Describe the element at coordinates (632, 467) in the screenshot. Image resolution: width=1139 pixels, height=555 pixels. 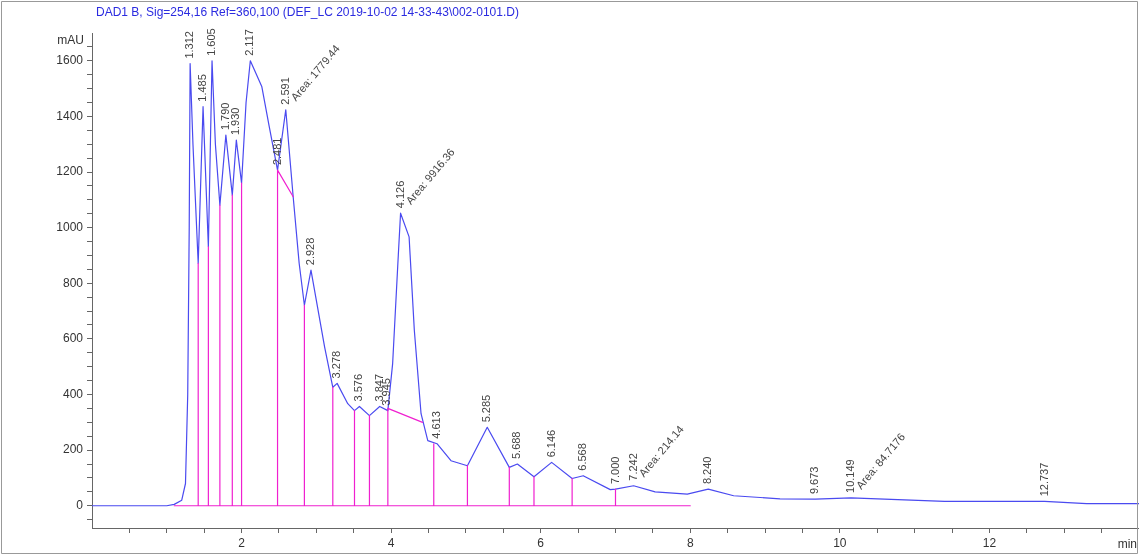
I see `annotation: 7.242` at that location.